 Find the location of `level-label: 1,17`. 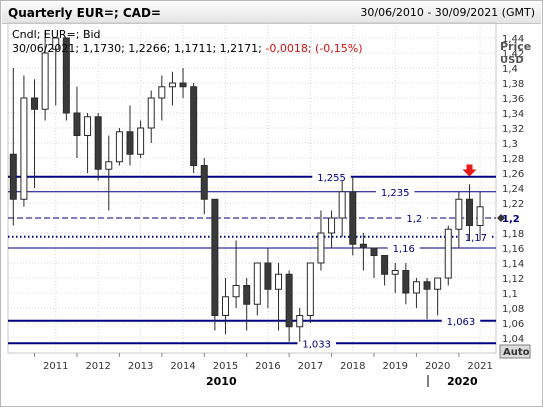

level-label: 1,17 is located at coordinates (476, 238).